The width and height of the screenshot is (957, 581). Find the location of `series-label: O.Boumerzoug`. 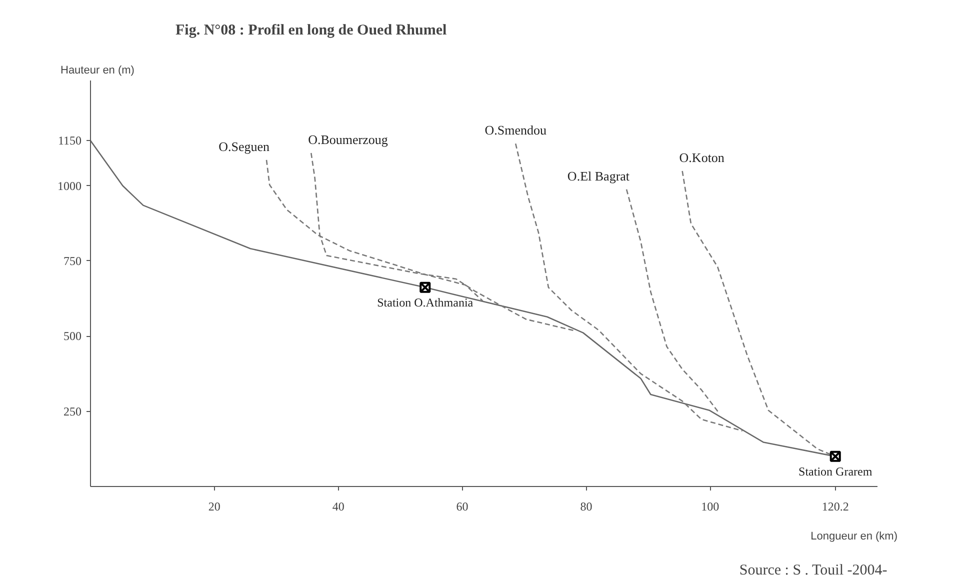

series-label: O.Boumerzoug is located at coordinates (348, 139).